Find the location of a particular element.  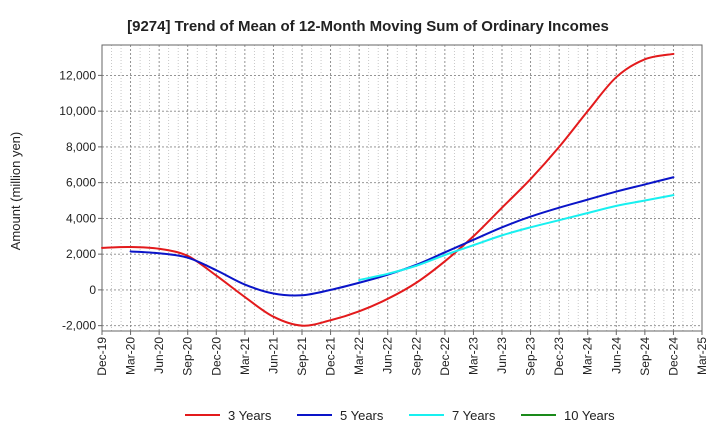

y-tick-label: -2,000 is located at coordinates (79, 326).